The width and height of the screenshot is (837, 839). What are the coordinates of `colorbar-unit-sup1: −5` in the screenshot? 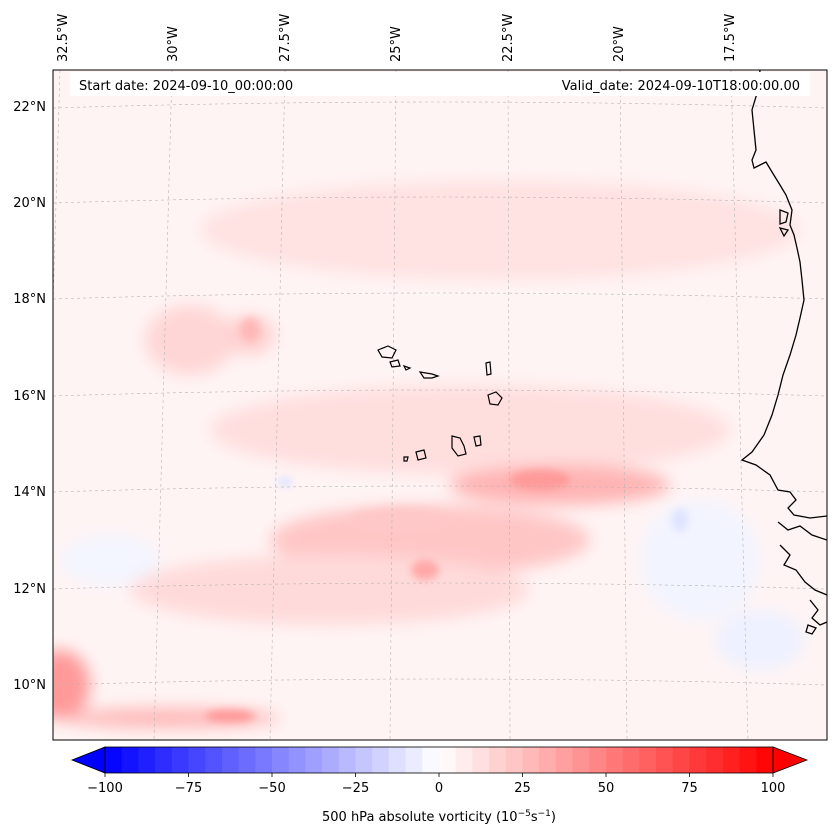 It's located at (524, 814).